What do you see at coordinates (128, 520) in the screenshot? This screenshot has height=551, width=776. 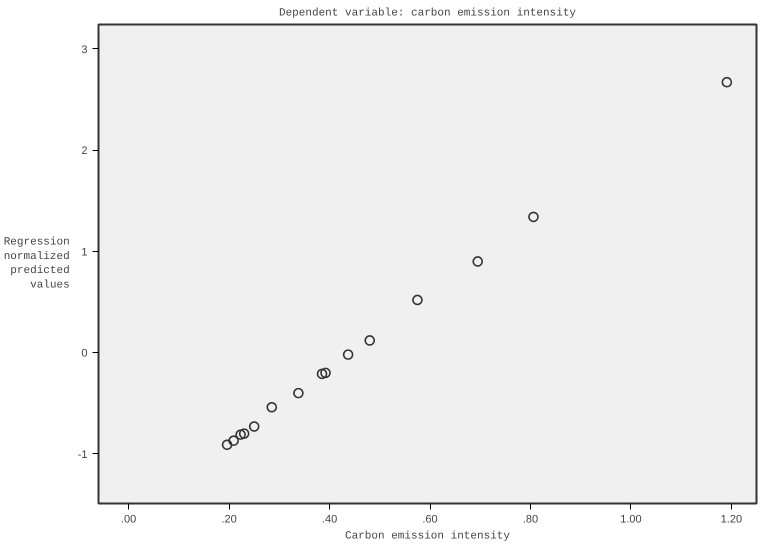 I see `x-tick-label: .00` at bounding box center [128, 520].